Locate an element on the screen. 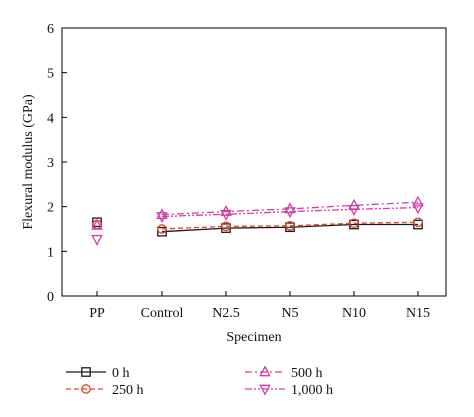 This screenshot has height=417, width=474. y-tick-label: 0 is located at coordinates (50, 297).